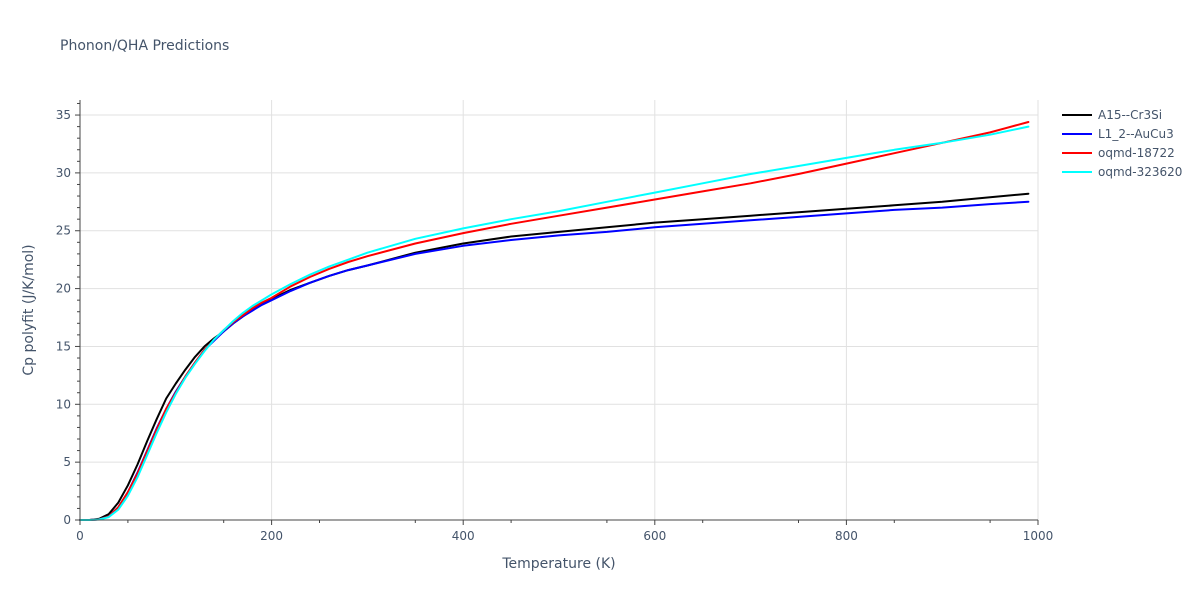  I want to click on y-tick-label: 20, so click(63, 289).